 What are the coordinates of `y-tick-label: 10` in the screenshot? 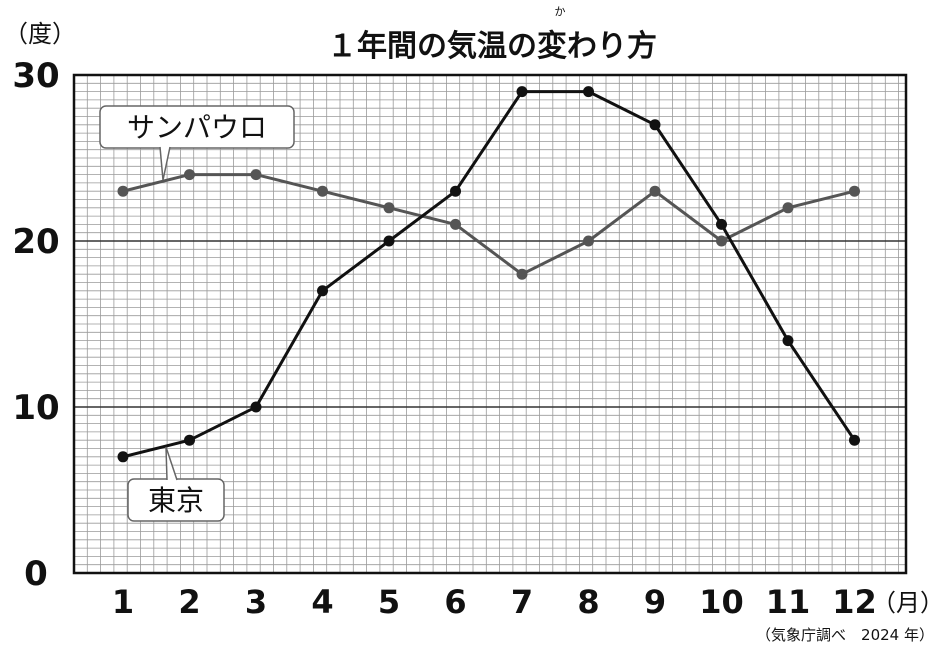 It's located at (35, 408).